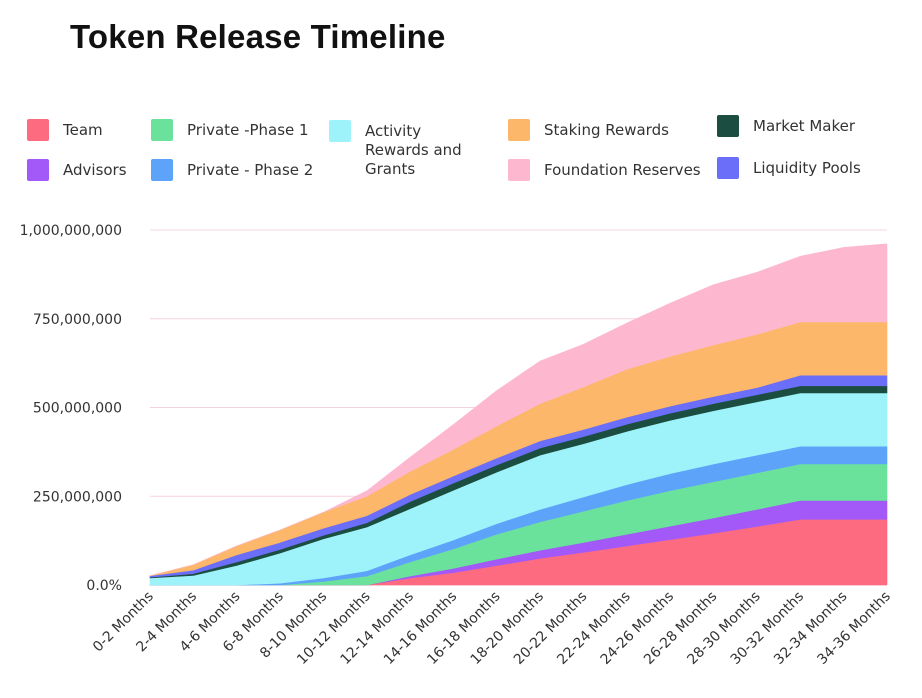 The width and height of the screenshot is (922, 698). What do you see at coordinates (807, 168) in the screenshot?
I see `legend-label: Liquidity Pools` at bounding box center [807, 168].